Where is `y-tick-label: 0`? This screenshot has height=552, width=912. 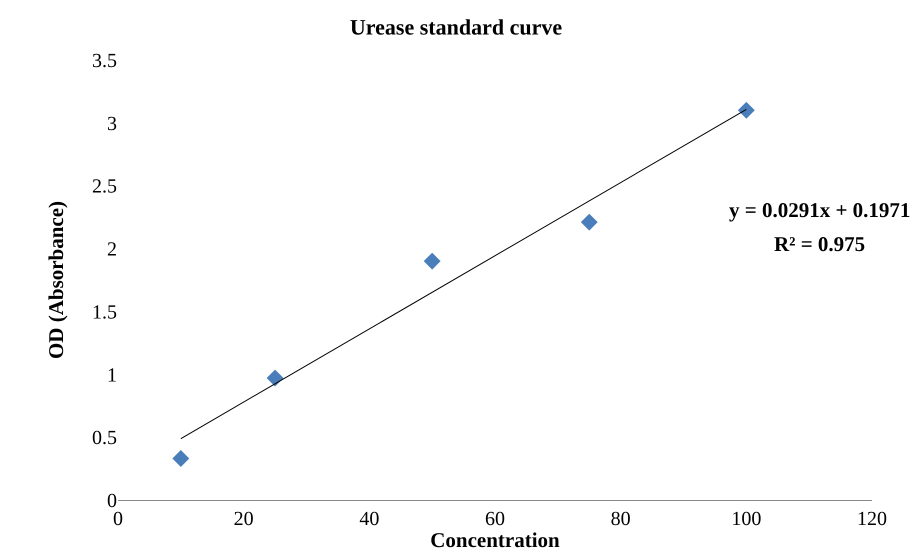 y-tick-label: 0 is located at coordinates (112, 501).